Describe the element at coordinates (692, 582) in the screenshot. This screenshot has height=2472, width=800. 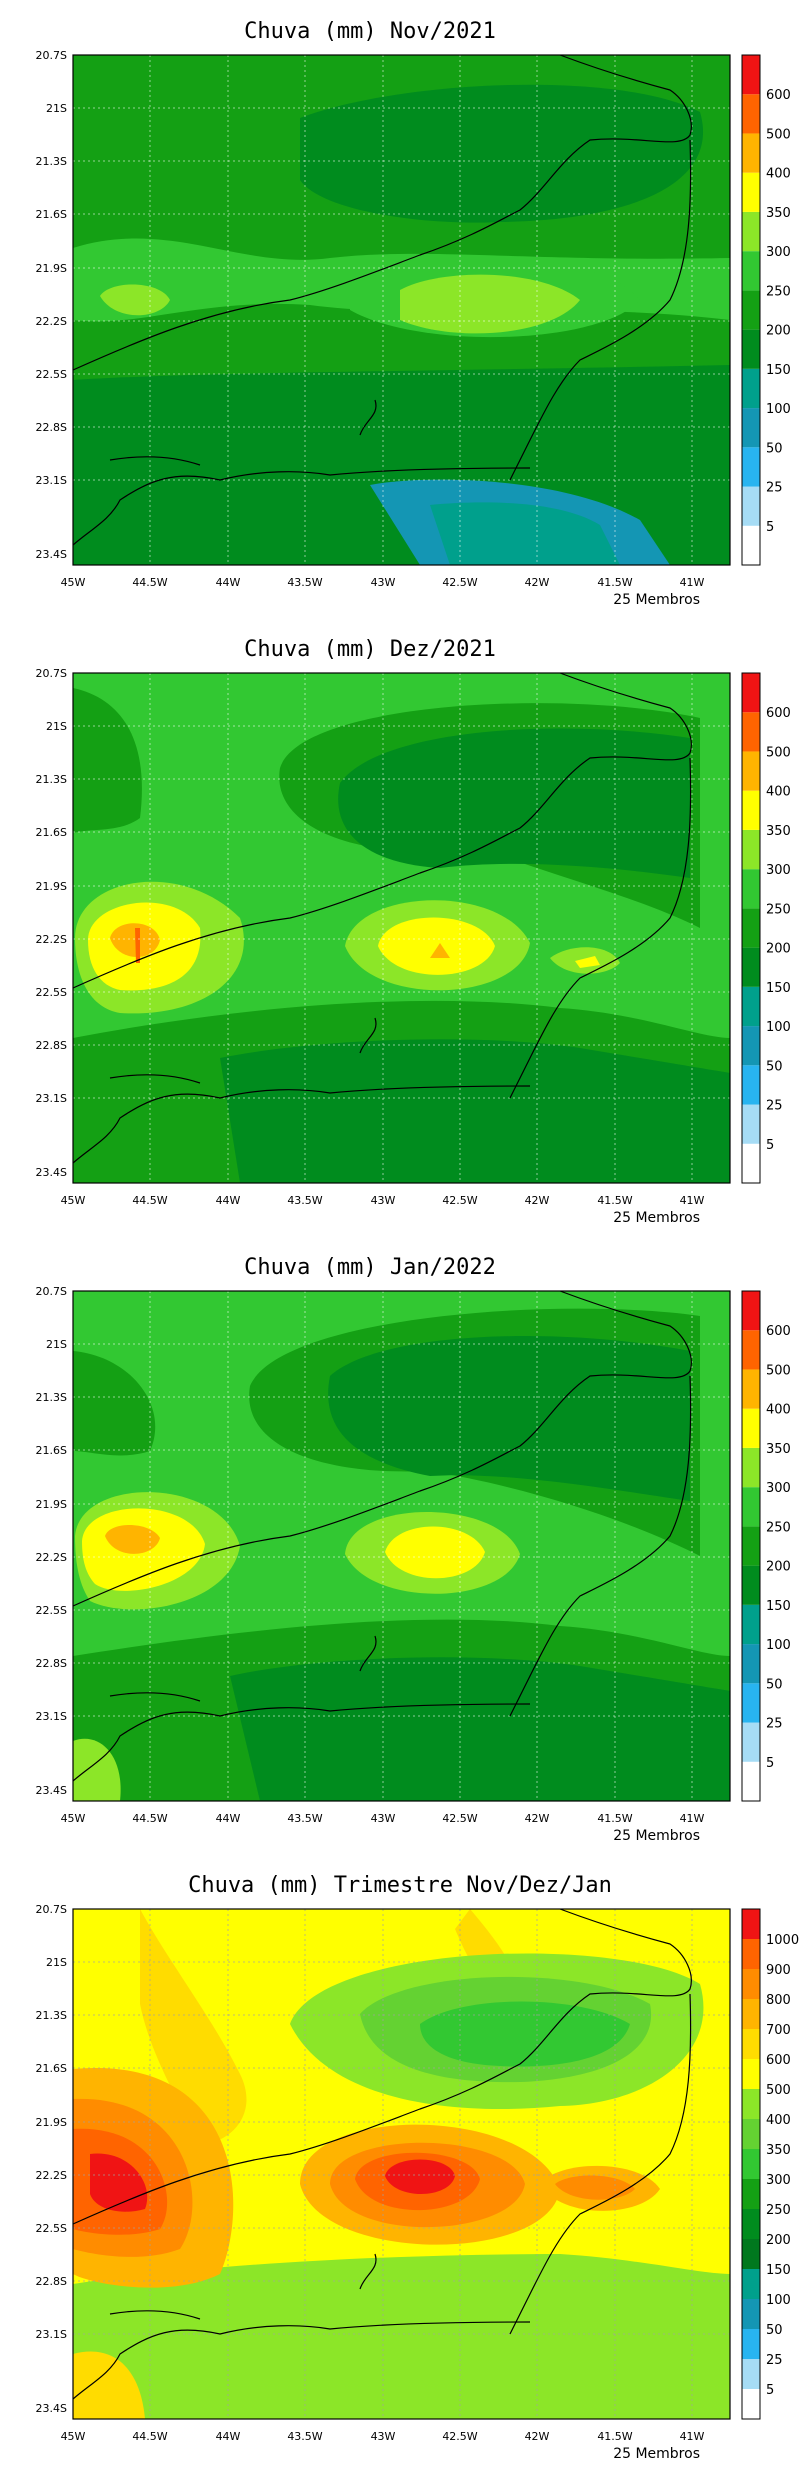
I see `lon-tick-label: 41W` at that location.